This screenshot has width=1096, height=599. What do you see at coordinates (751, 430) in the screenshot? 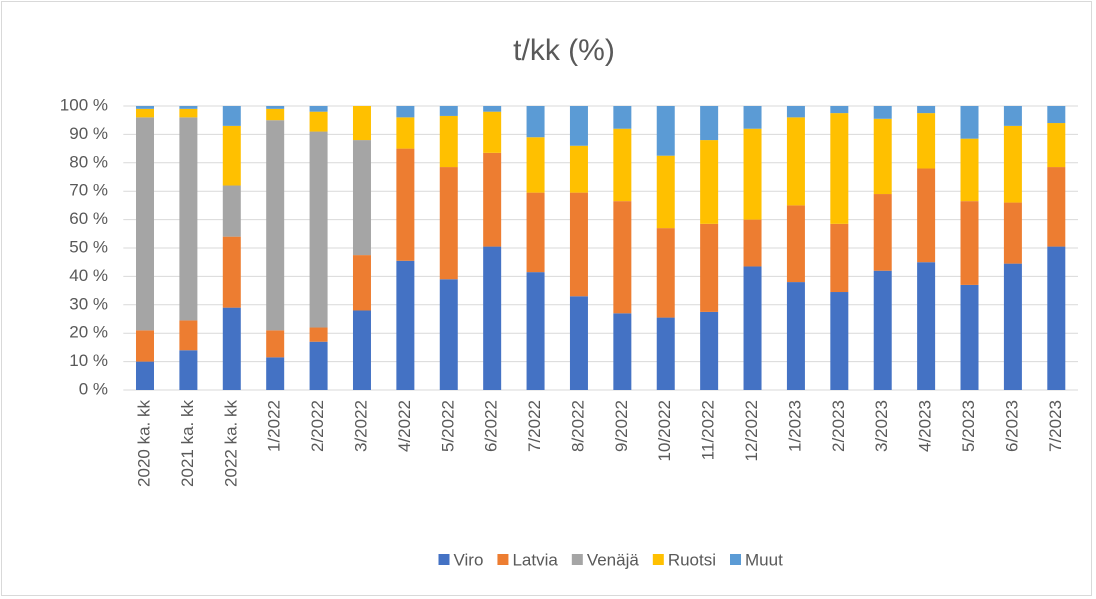
I see `x-tick-label: 12/2022` at bounding box center [751, 430].